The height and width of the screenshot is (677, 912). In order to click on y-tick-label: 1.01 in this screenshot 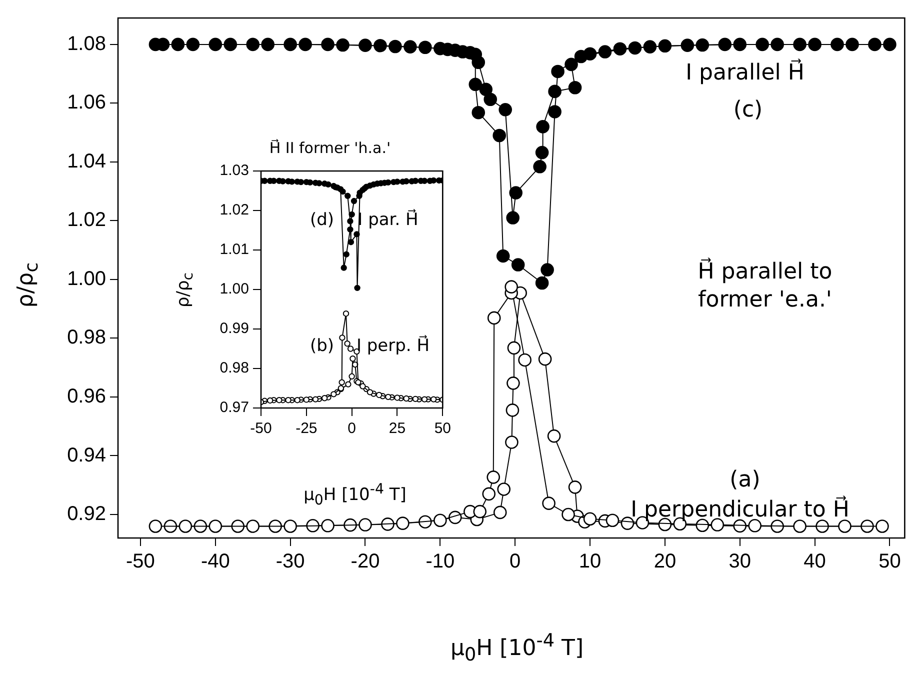, I will do `click(234, 249)`.